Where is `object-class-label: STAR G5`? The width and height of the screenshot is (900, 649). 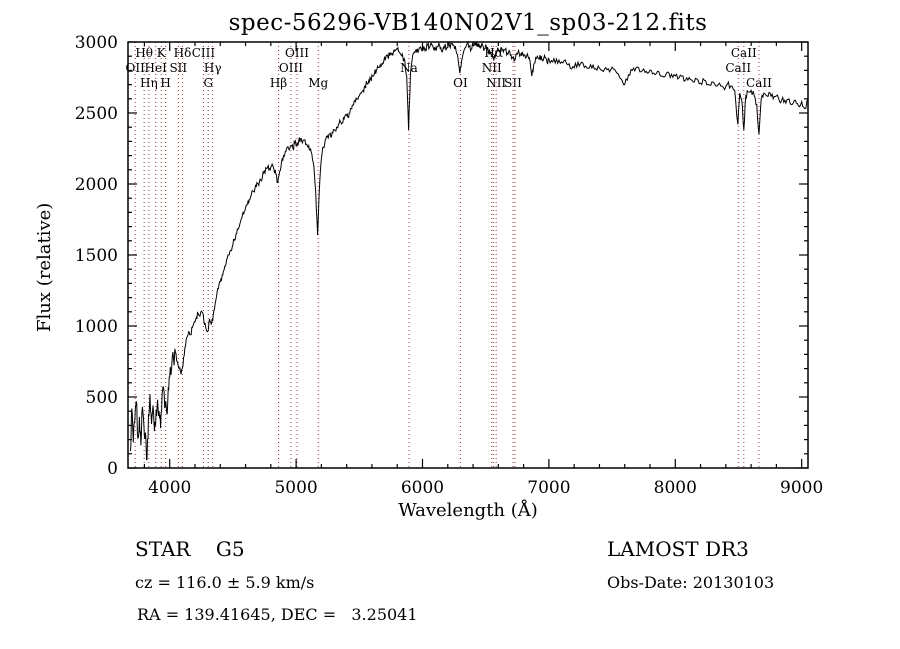
object-class-label: STAR G5 is located at coordinates (190, 549).